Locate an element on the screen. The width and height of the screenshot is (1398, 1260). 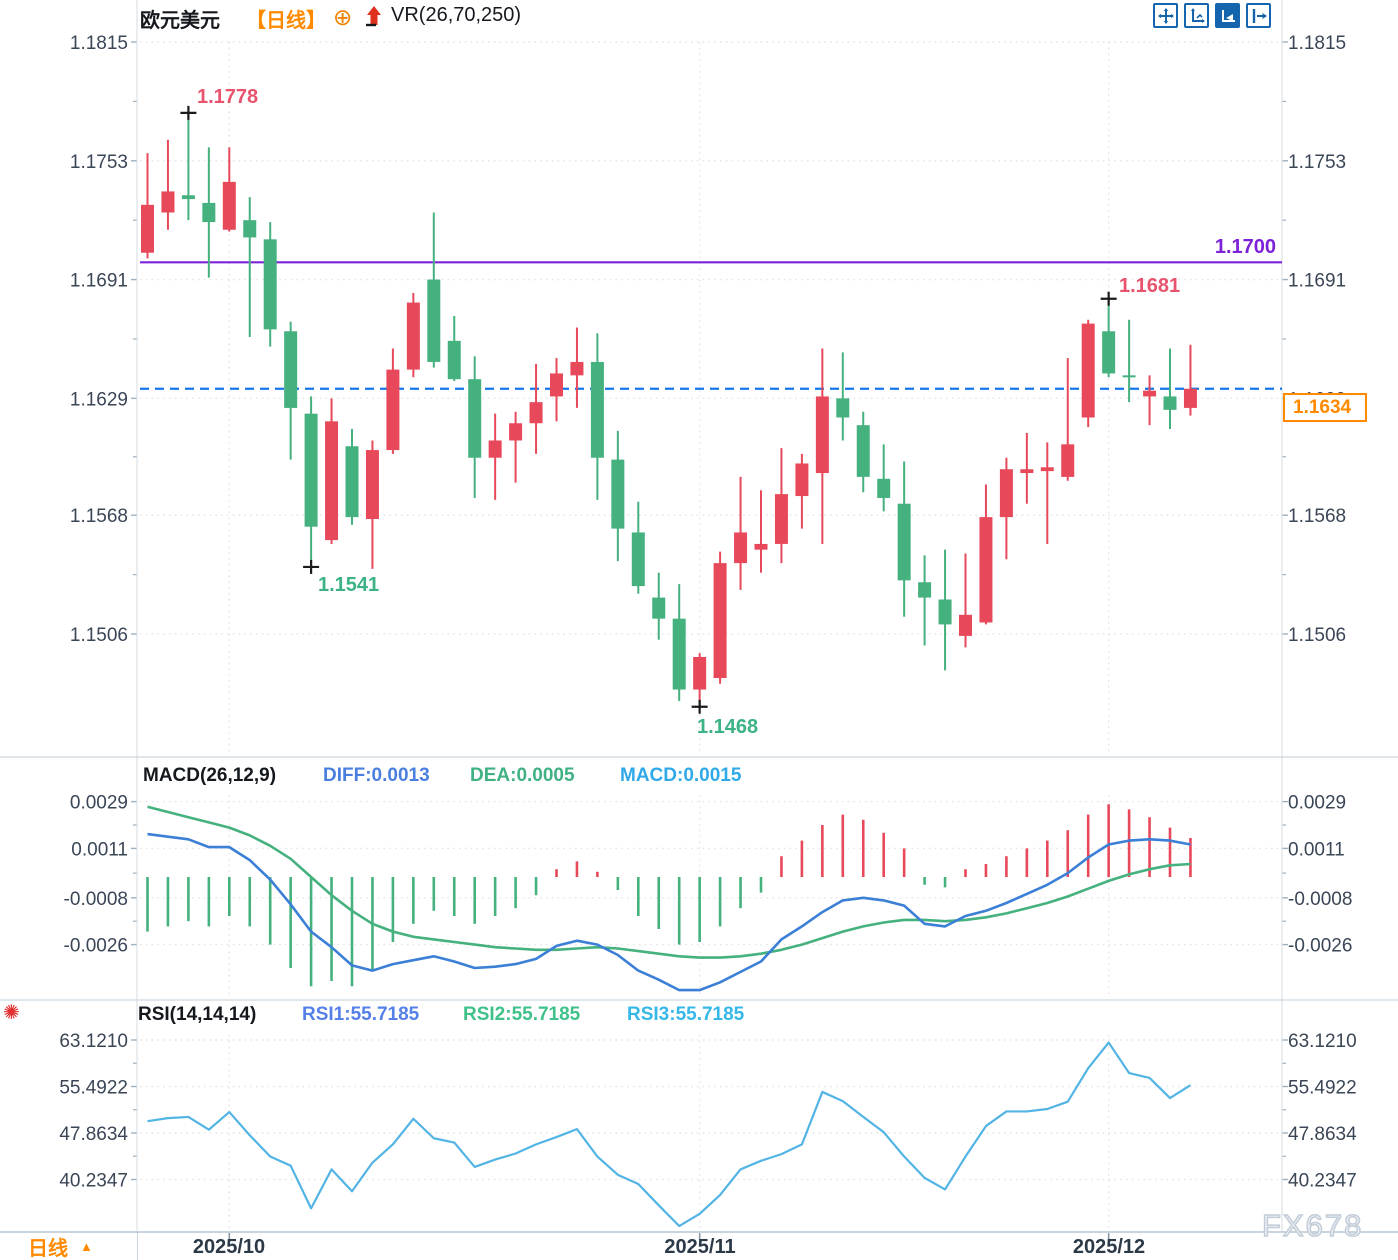
x-axis-label: 2025/12 is located at coordinates (1109, 1247).